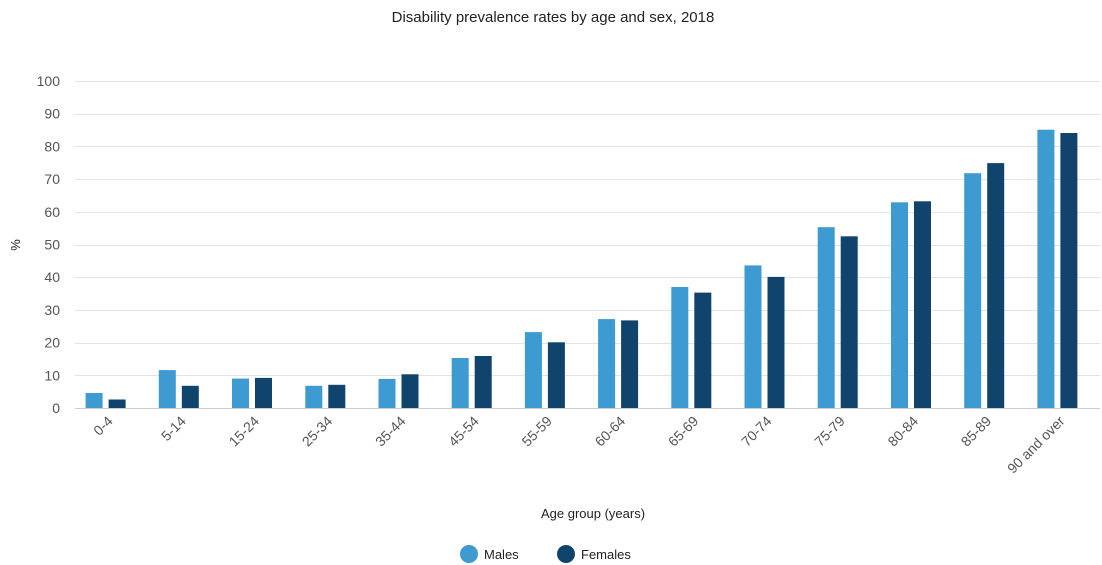 The image size is (1102, 565). What do you see at coordinates (52, 179) in the screenshot?
I see `y-tick-label: 70` at bounding box center [52, 179].